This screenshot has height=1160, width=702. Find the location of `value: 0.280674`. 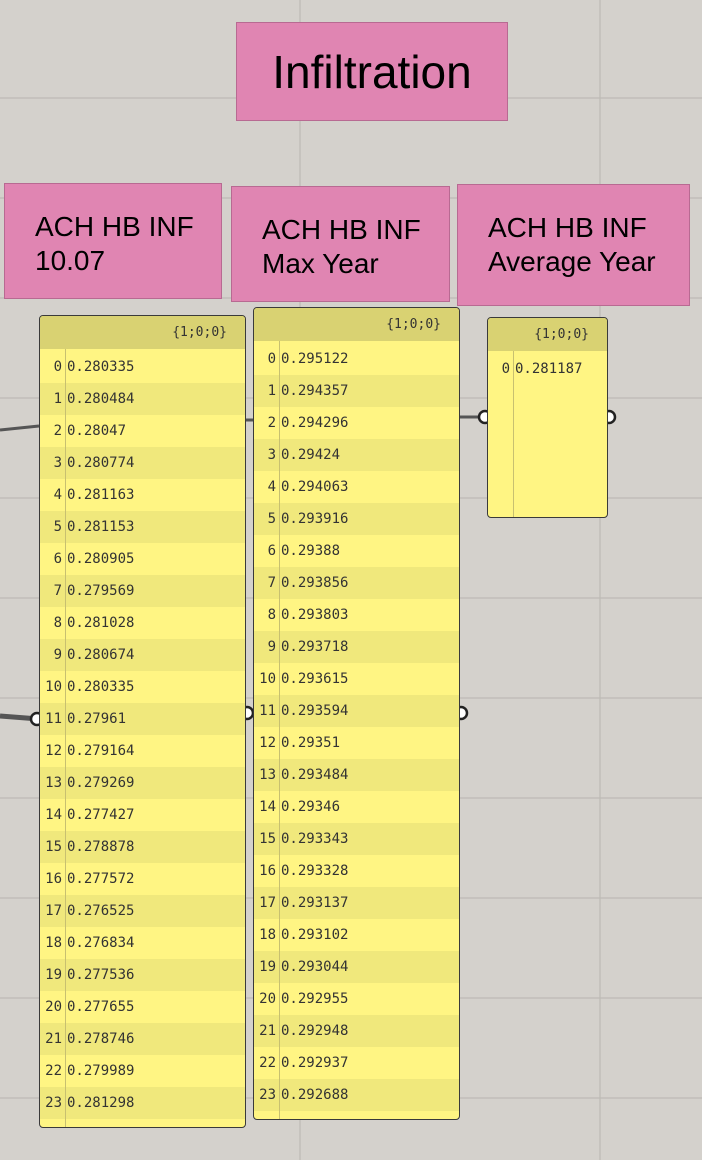

value: 0.280674 is located at coordinates (101, 655).